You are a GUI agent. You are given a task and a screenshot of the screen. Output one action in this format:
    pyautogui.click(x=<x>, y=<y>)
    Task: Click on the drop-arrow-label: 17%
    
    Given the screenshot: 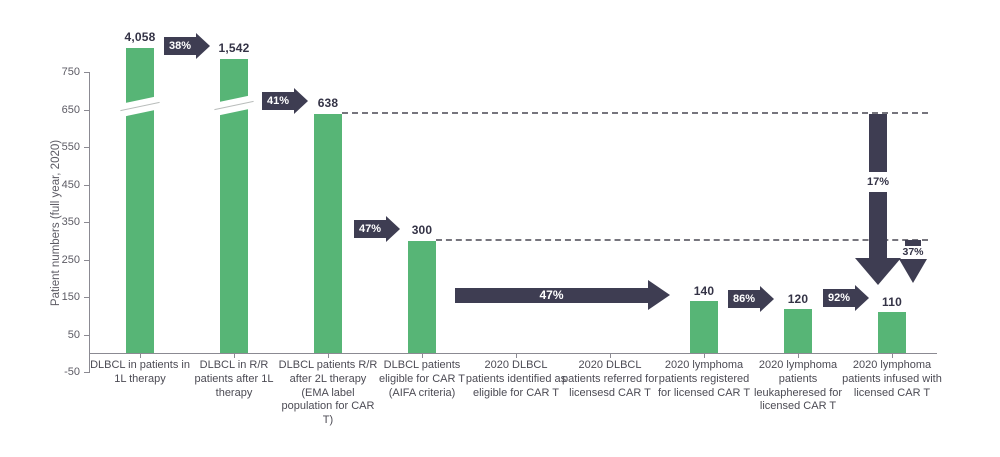 What is the action you would take?
    pyautogui.click(x=878, y=182)
    